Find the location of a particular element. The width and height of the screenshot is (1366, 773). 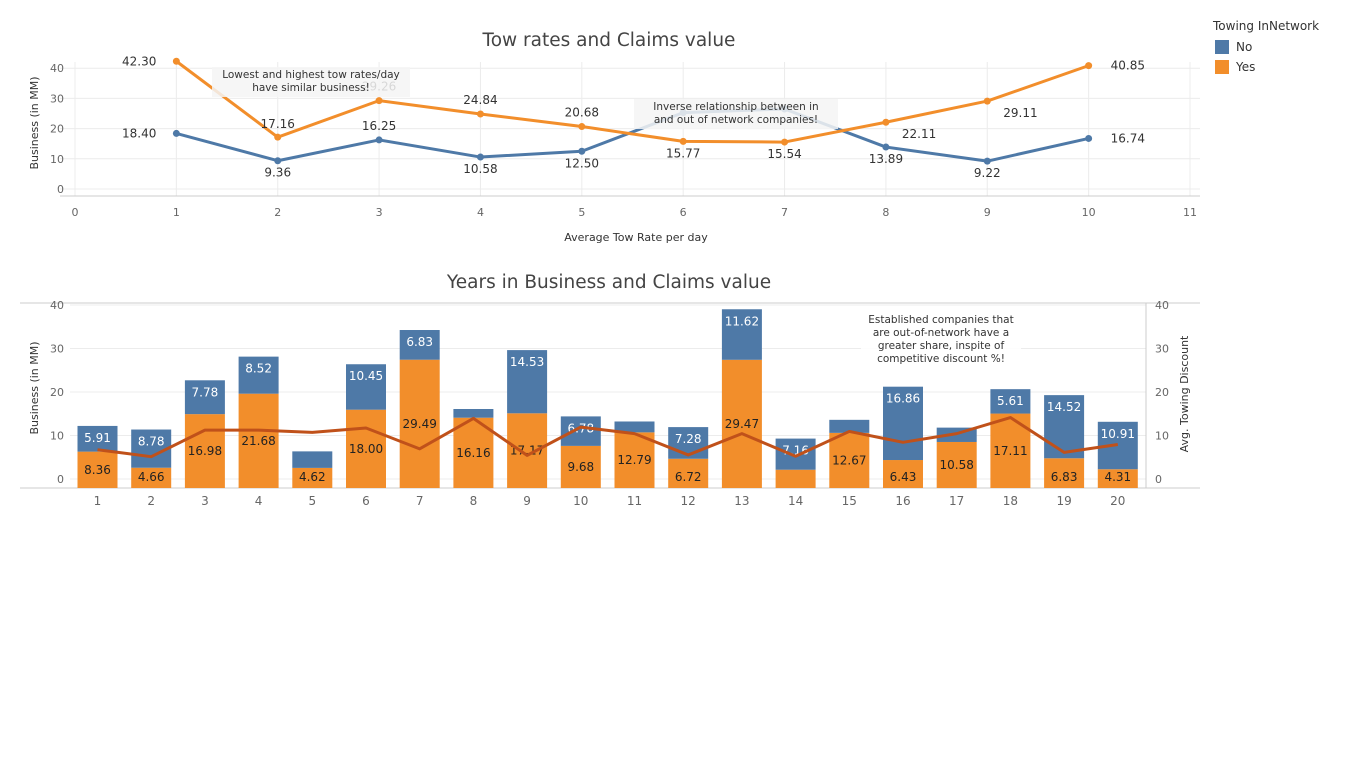

bar-label-yes: 6.72 is located at coordinates (688, 477).